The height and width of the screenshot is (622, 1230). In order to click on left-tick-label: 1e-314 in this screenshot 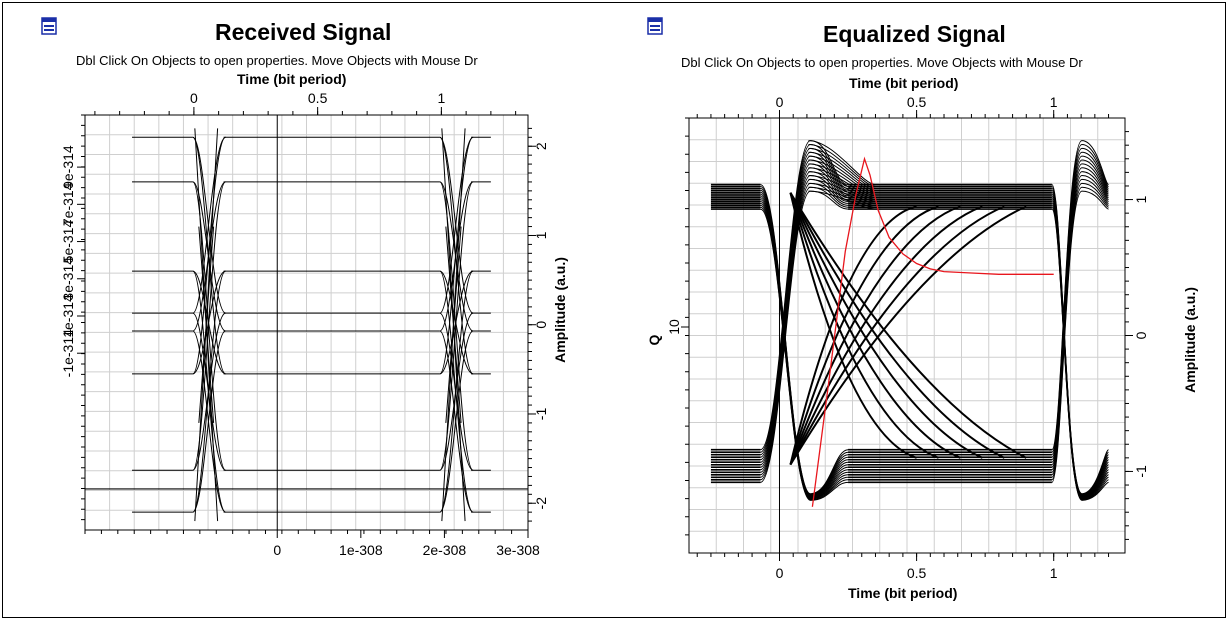, I will do `click(68, 316)`.